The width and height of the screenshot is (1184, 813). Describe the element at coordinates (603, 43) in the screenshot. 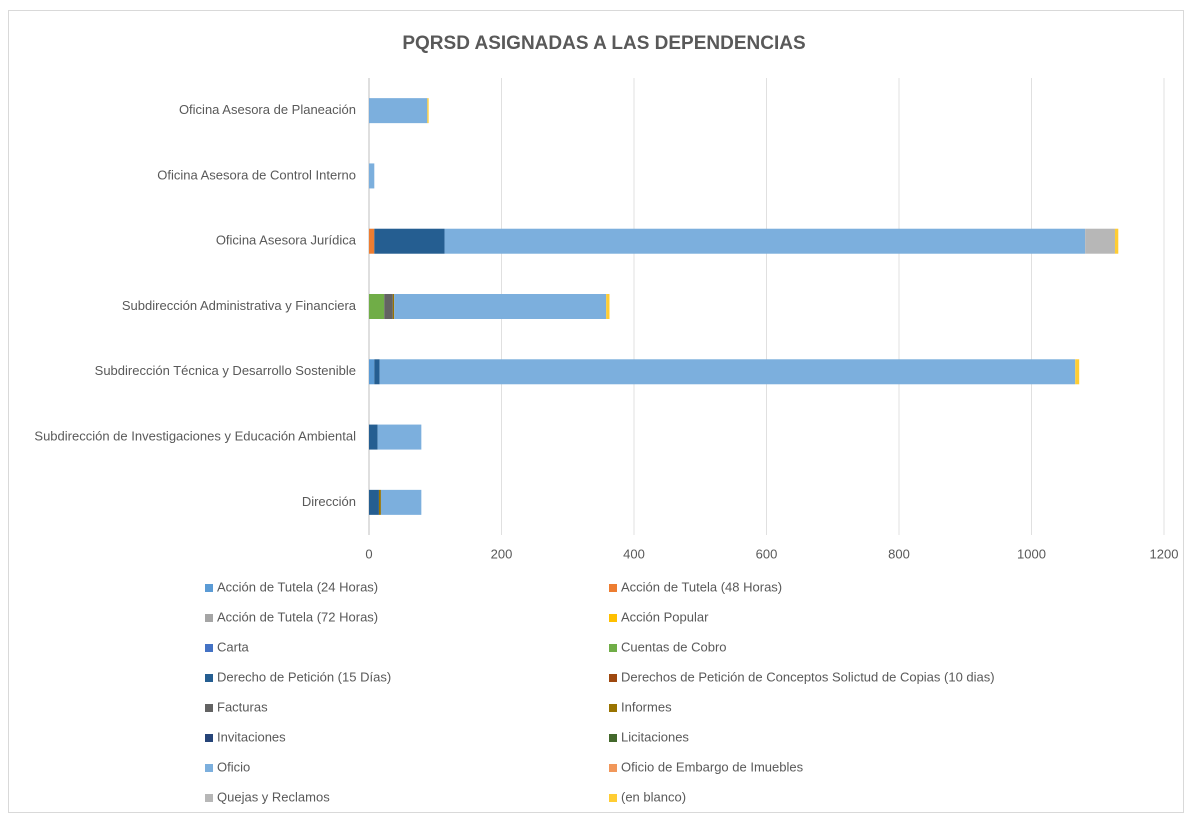

I see `chart-title: PQRSD ASIGNADAS A LAS DEPENDENCIAS` at that location.